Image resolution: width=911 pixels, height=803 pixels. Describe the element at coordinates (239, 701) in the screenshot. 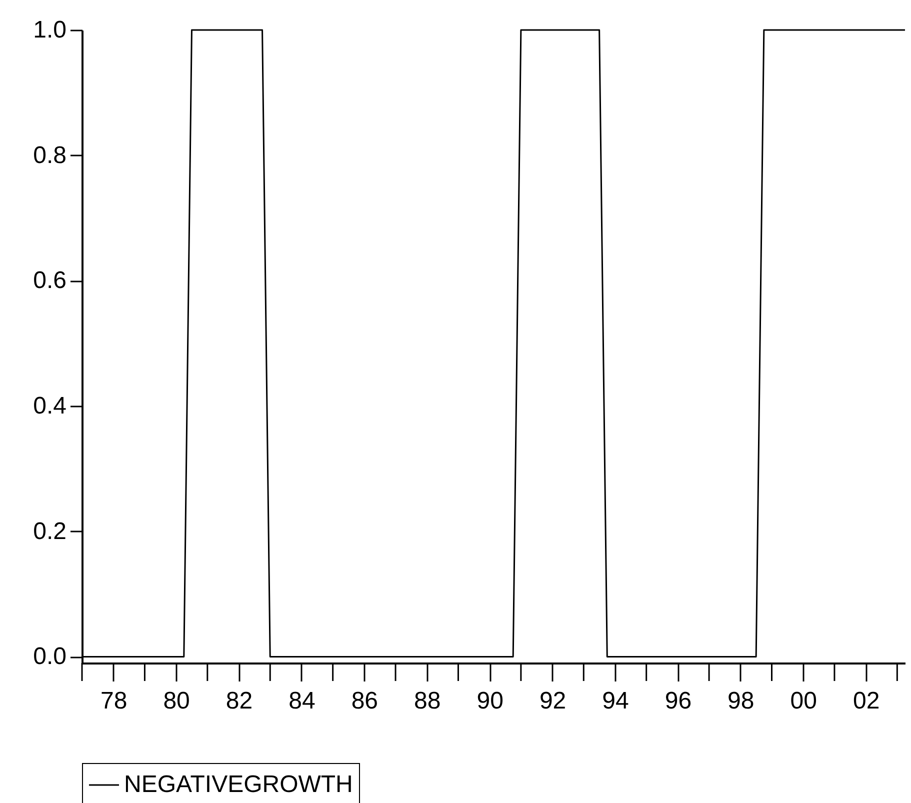

I see `x-tick-label: 82` at that location.